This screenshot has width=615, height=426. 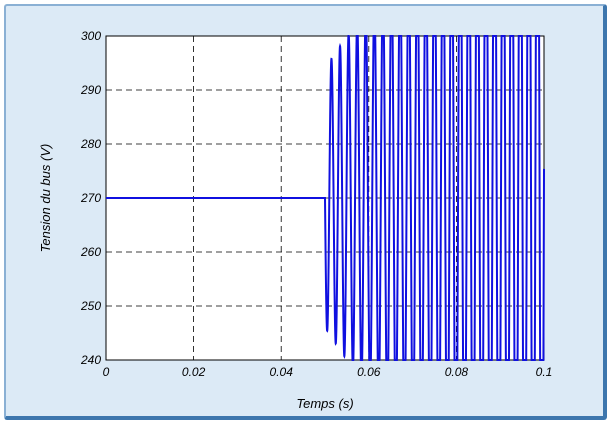 I want to click on y-tick-label: 300, so click(x=91, y=36).